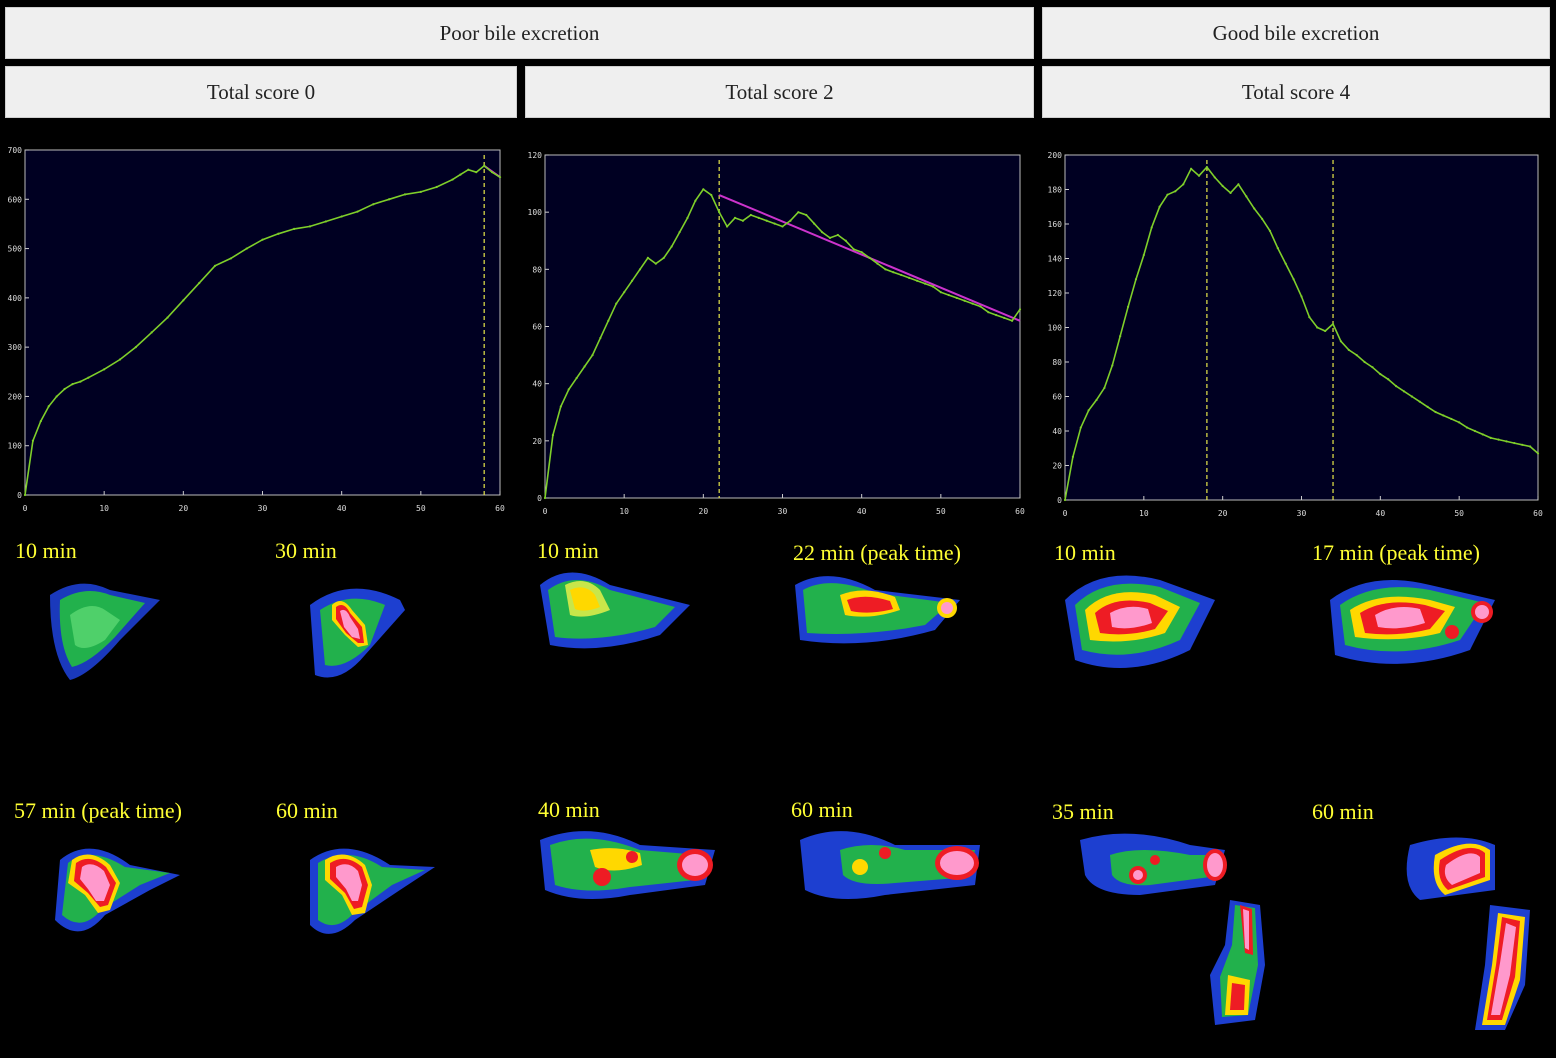 The height and width of the screenshot is (1058, 1556). Describe the element at coordinates (650, 925) in the screenshot. I see `scan-score2-40min` at that location.